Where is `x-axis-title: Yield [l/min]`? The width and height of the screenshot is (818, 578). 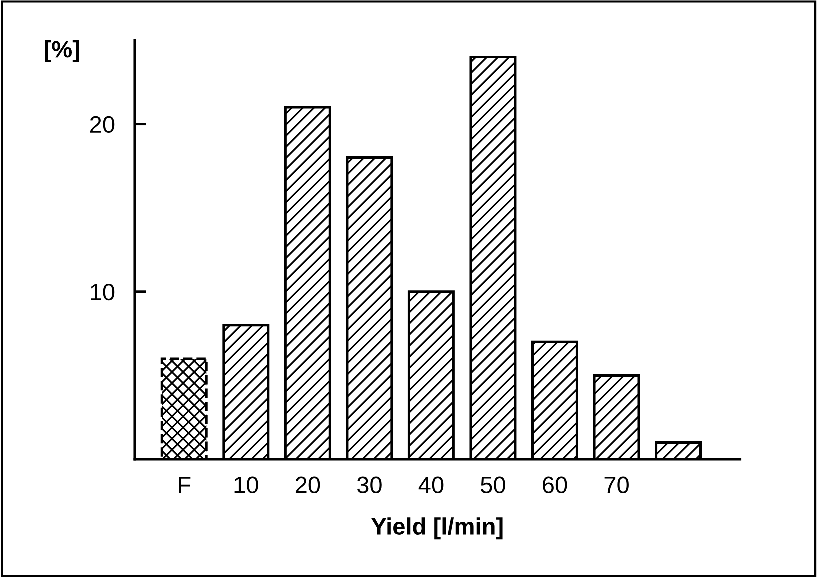
x-axis-title: Yield [l/min] is located at coordinates (437, 529).